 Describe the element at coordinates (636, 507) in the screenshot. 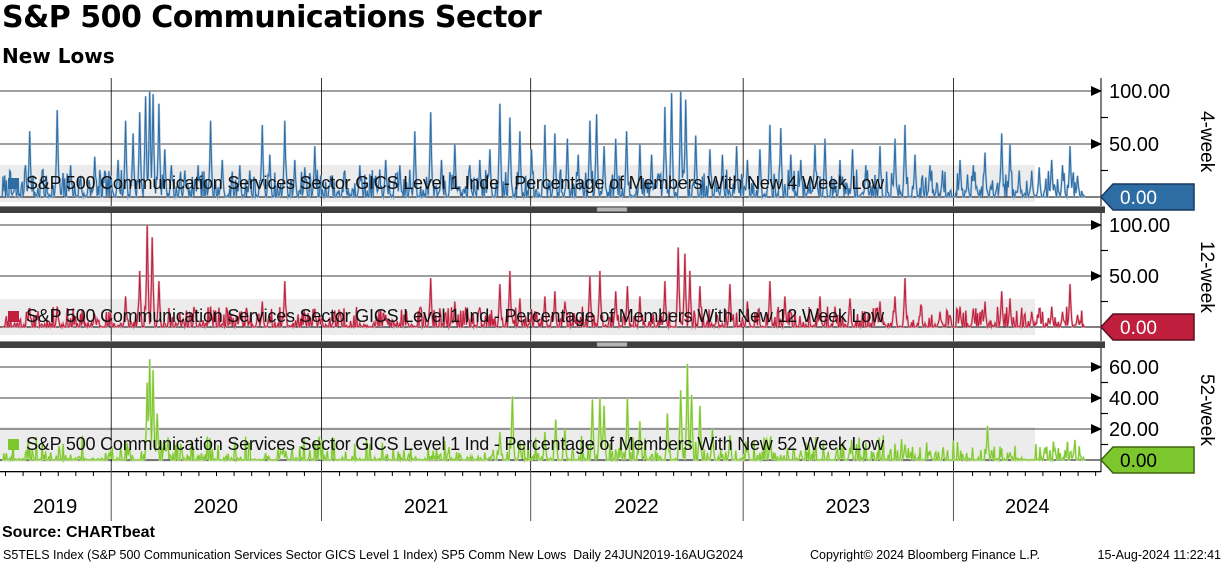

I see `year-label-2022: 2022` at that location.